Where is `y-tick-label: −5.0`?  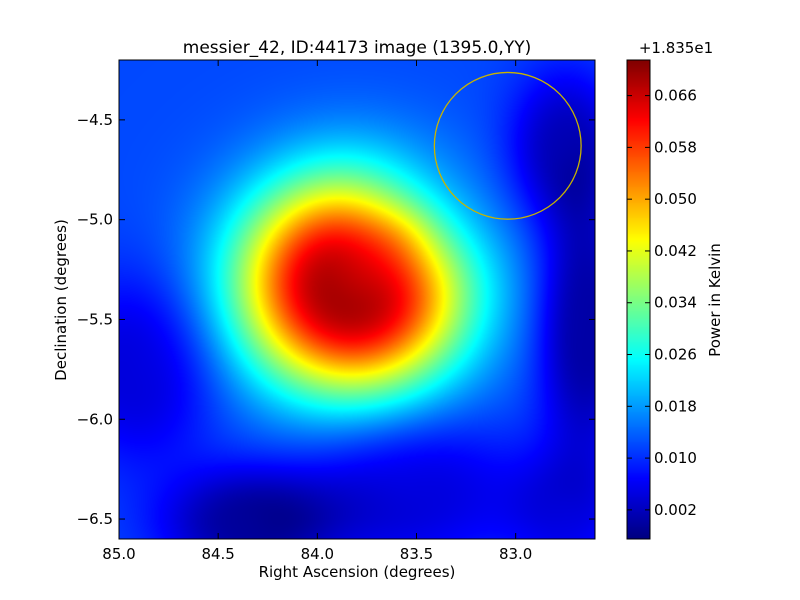
y-tick-label: −5.0 is located at coordinates (95, 220).